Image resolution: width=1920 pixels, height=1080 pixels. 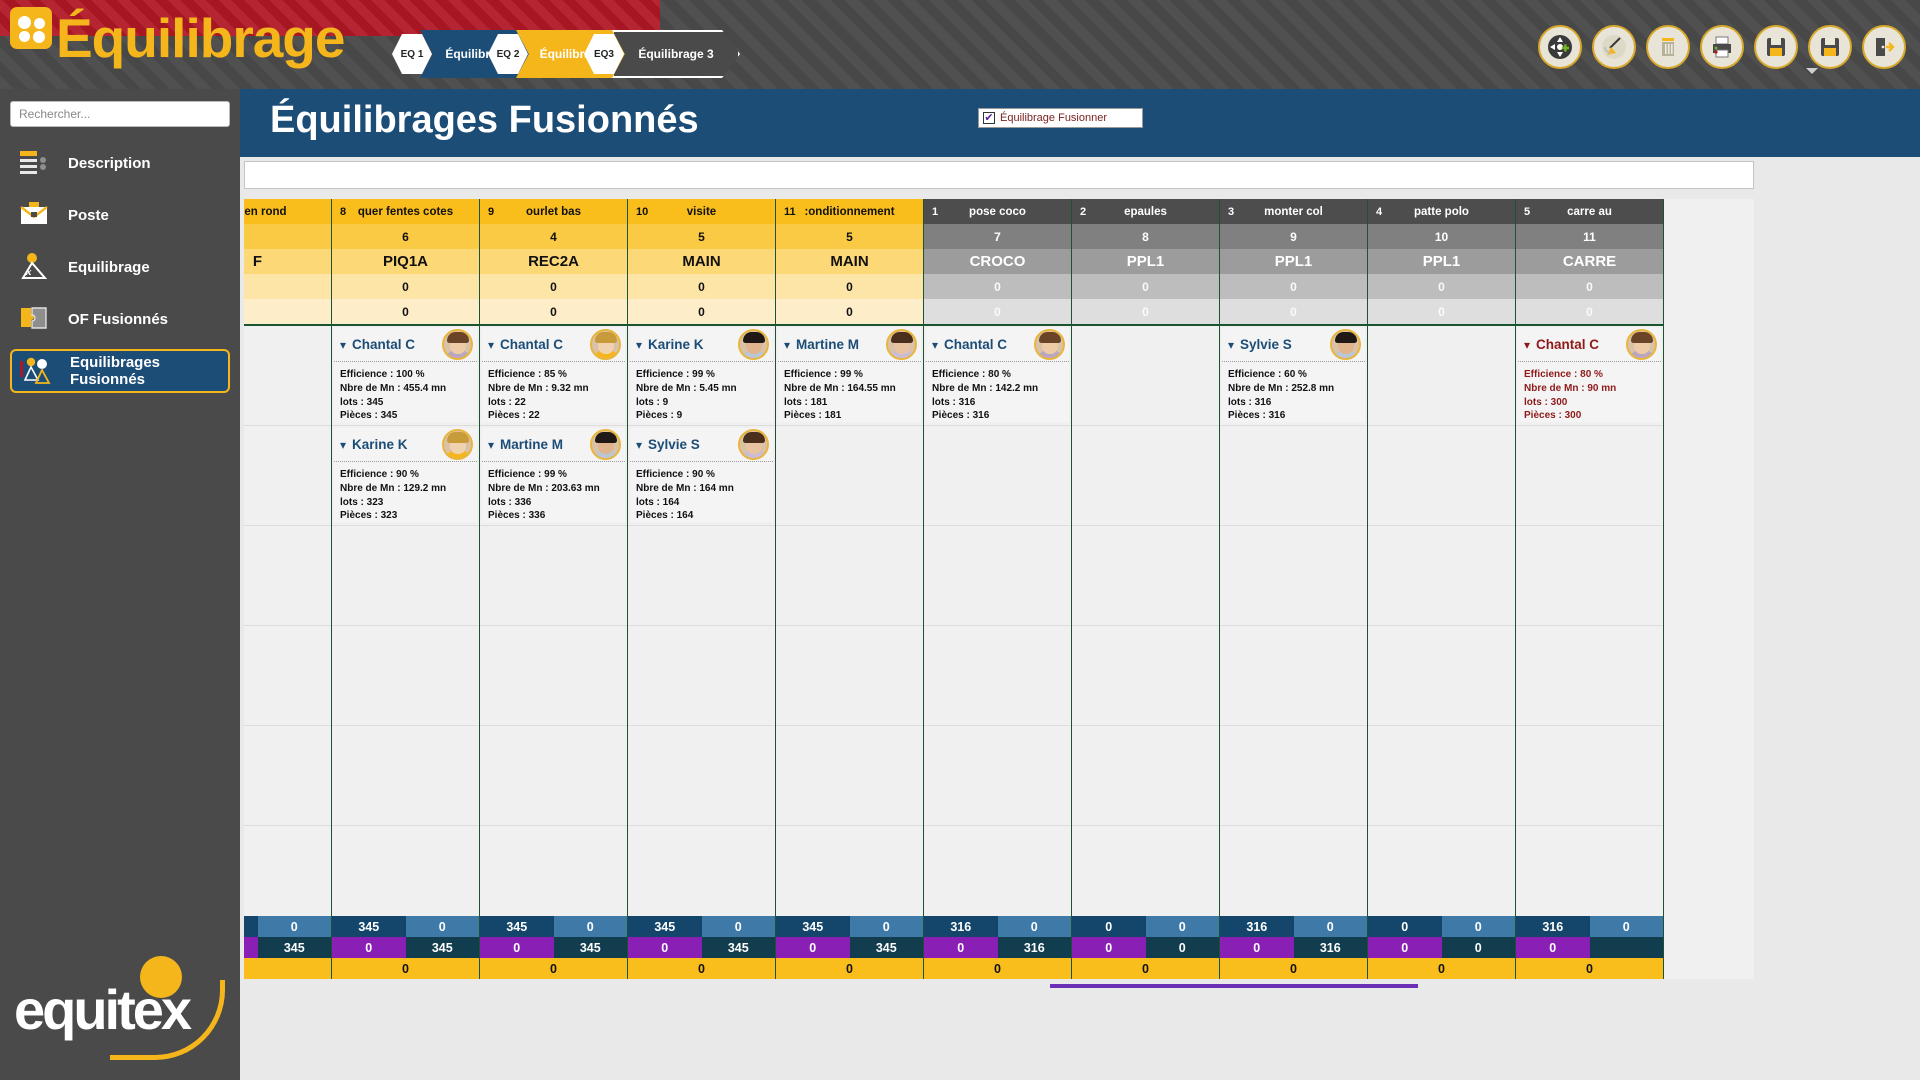 I want to click on column-header: 8 quer fentes cotes, so click(x=405, y=211).